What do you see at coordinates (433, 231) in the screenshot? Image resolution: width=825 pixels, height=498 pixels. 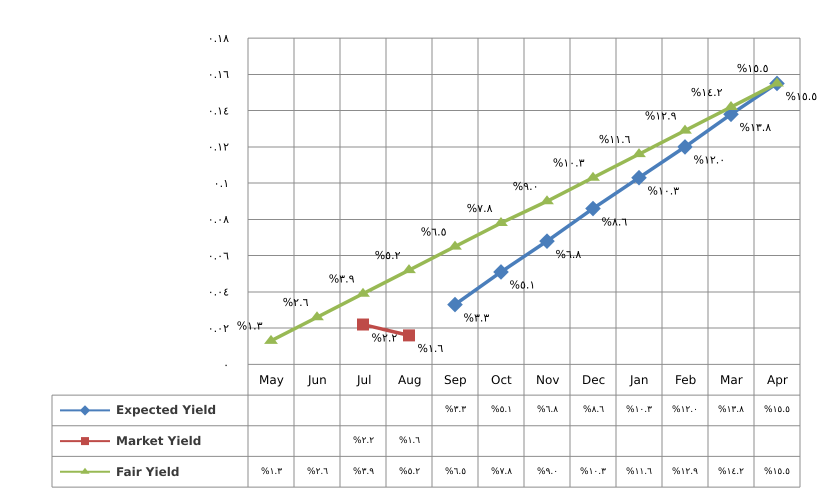 I see `text: %٦.٥` at bounding box center [433, 231].